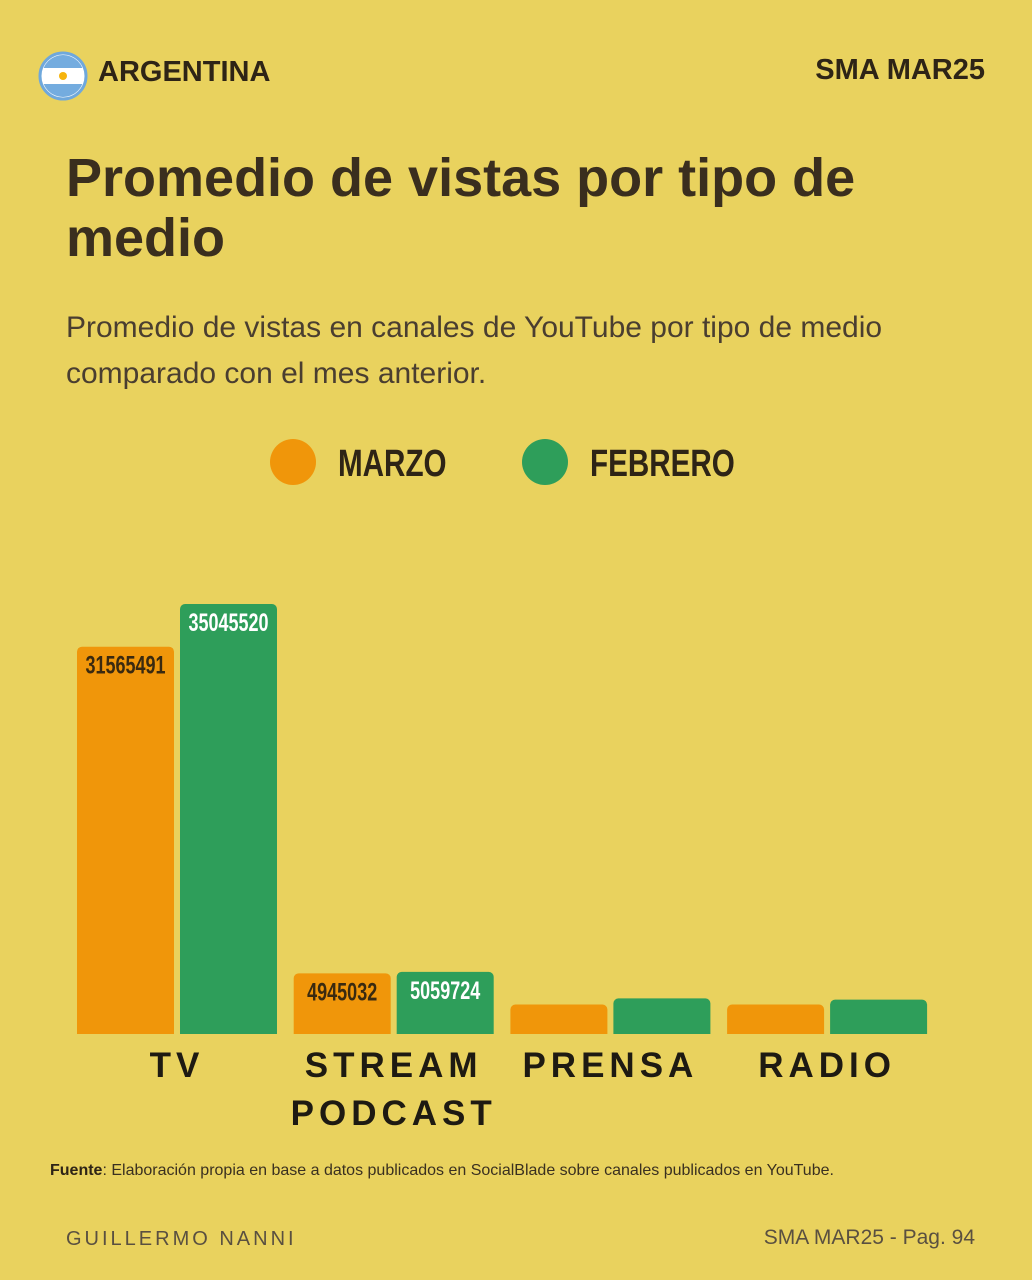  Describe the element at coordinates (393, 1089) in the screenshot. I see `x-tick-label: STREAM PODCAST` at that location.